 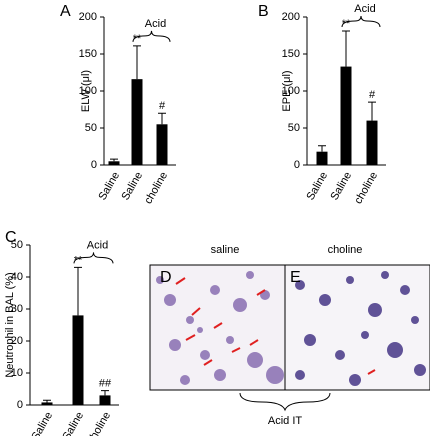 I want to click on significance: ##, so click(x=105, y=384).